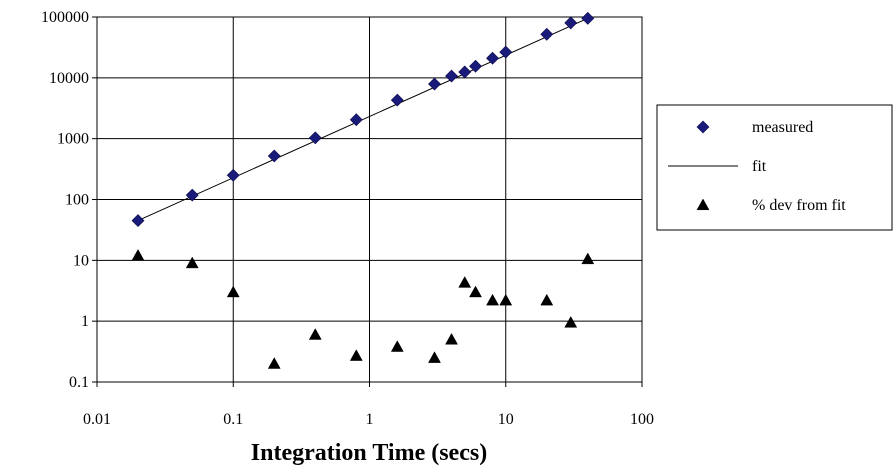  Describe the element at coordinates (233, 419) in the screenshot. I see `x-tick-label: 0.1` at that location.